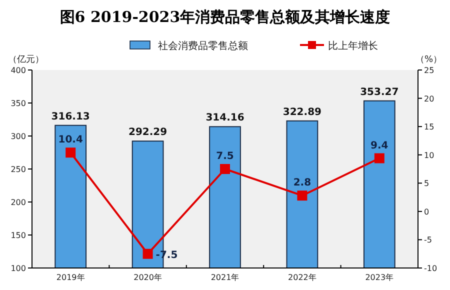  I want to click on y2-tick-label: 25, so click(429, 70).